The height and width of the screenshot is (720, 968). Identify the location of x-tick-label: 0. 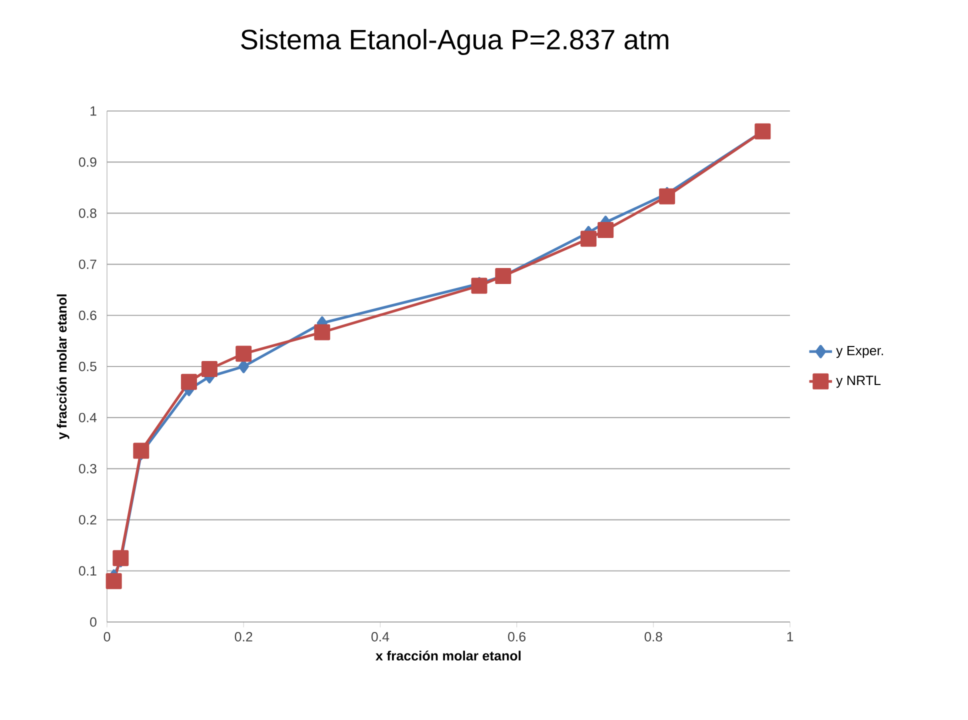
(107, 637).